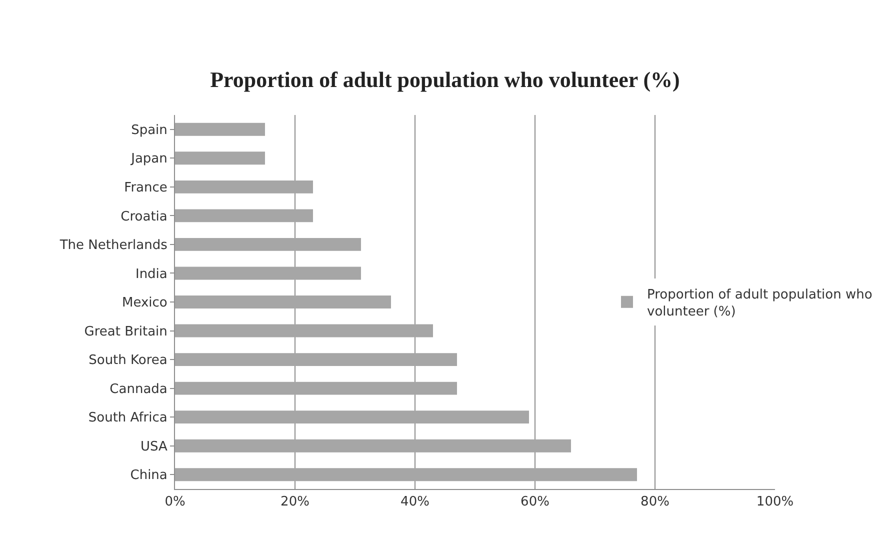 This screenshot has width=890, height=549. What do you see at coordinates (175, 502) in the screenshot?
I see `x-tick-label: 0%` at bounding box center [175, 502].